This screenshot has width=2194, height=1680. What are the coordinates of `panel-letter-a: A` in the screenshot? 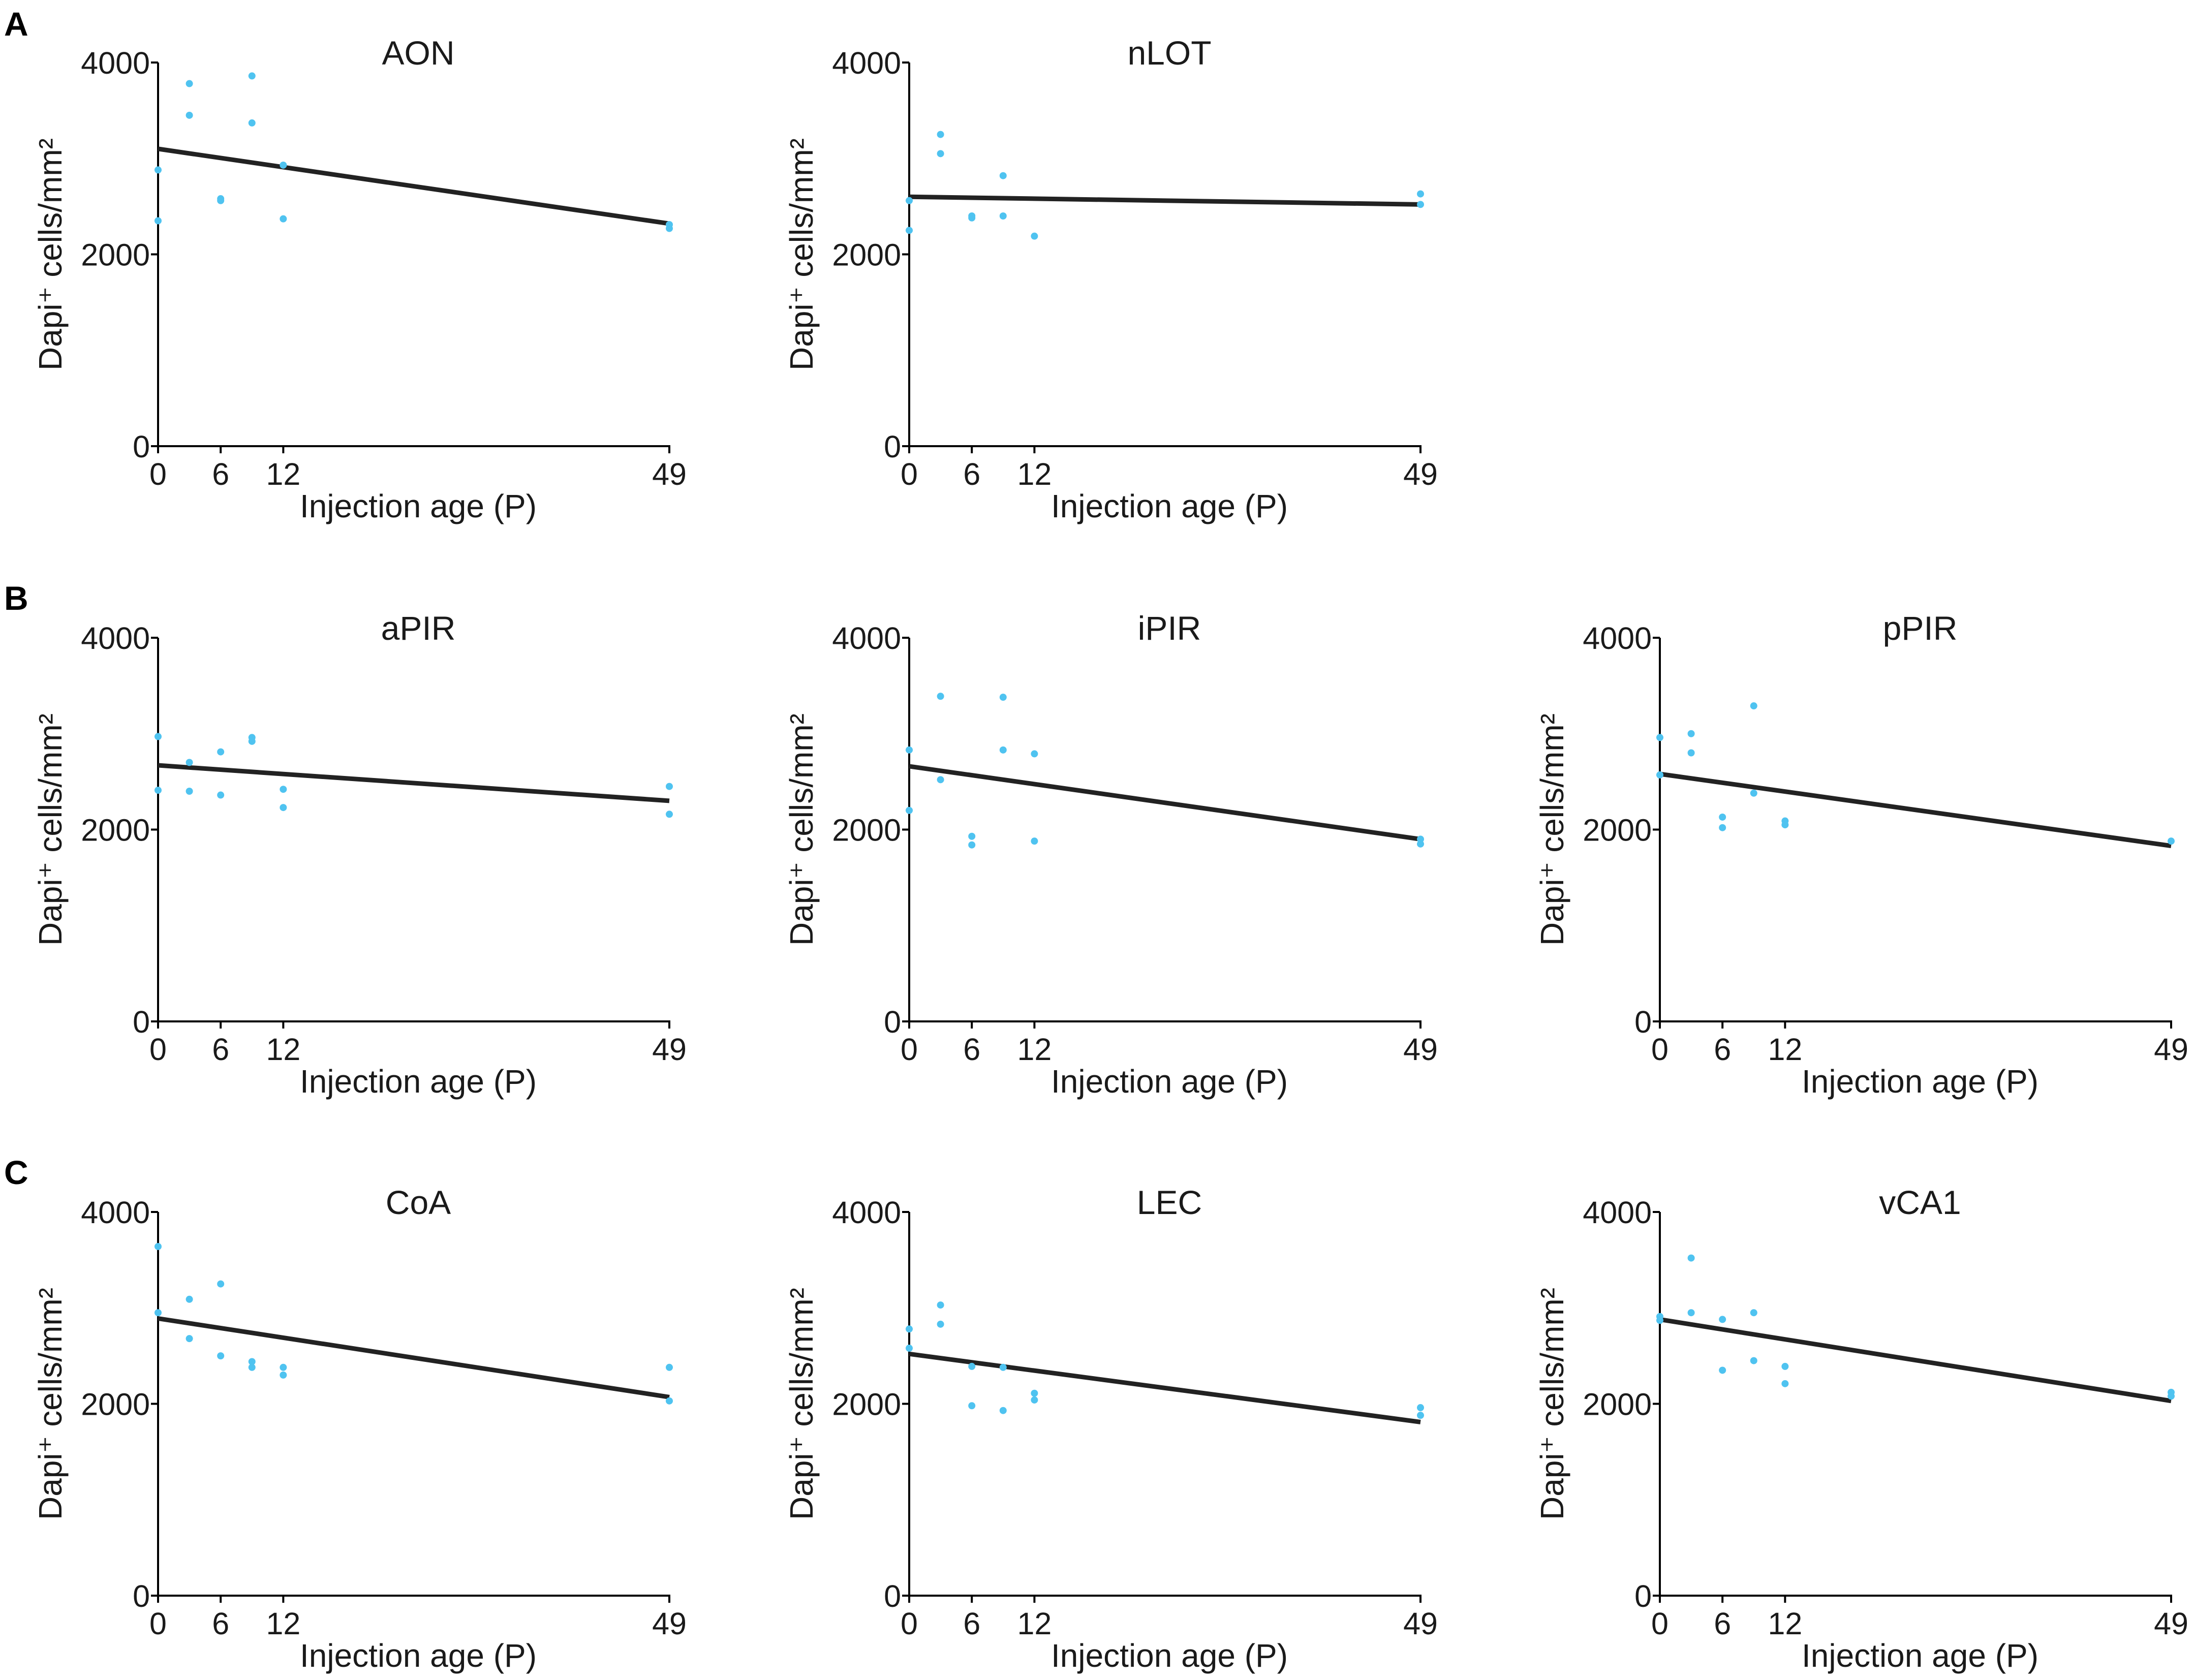 It's located at (16, 24).